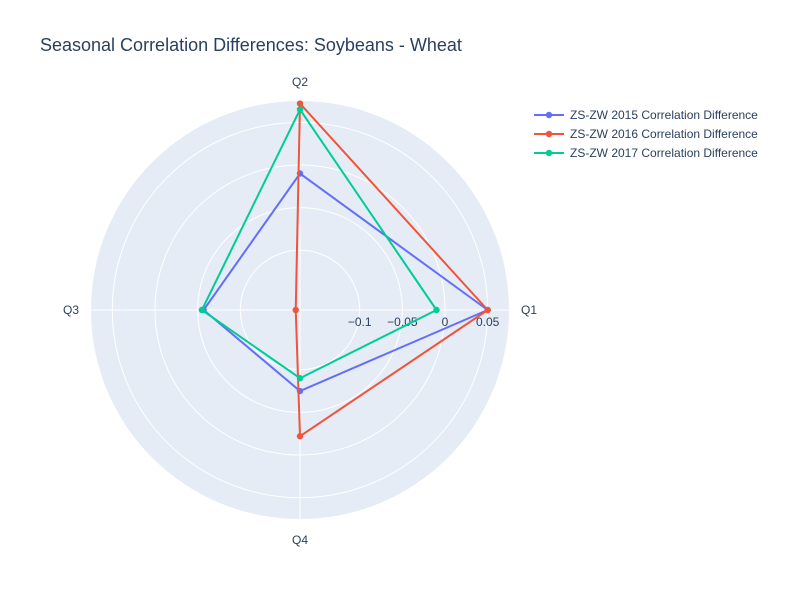 The width and height of the screenshot is (800, 600). I want to click on legend-item-2: ZS-ZW 2016 Correlation Difference, so click(646, 134).